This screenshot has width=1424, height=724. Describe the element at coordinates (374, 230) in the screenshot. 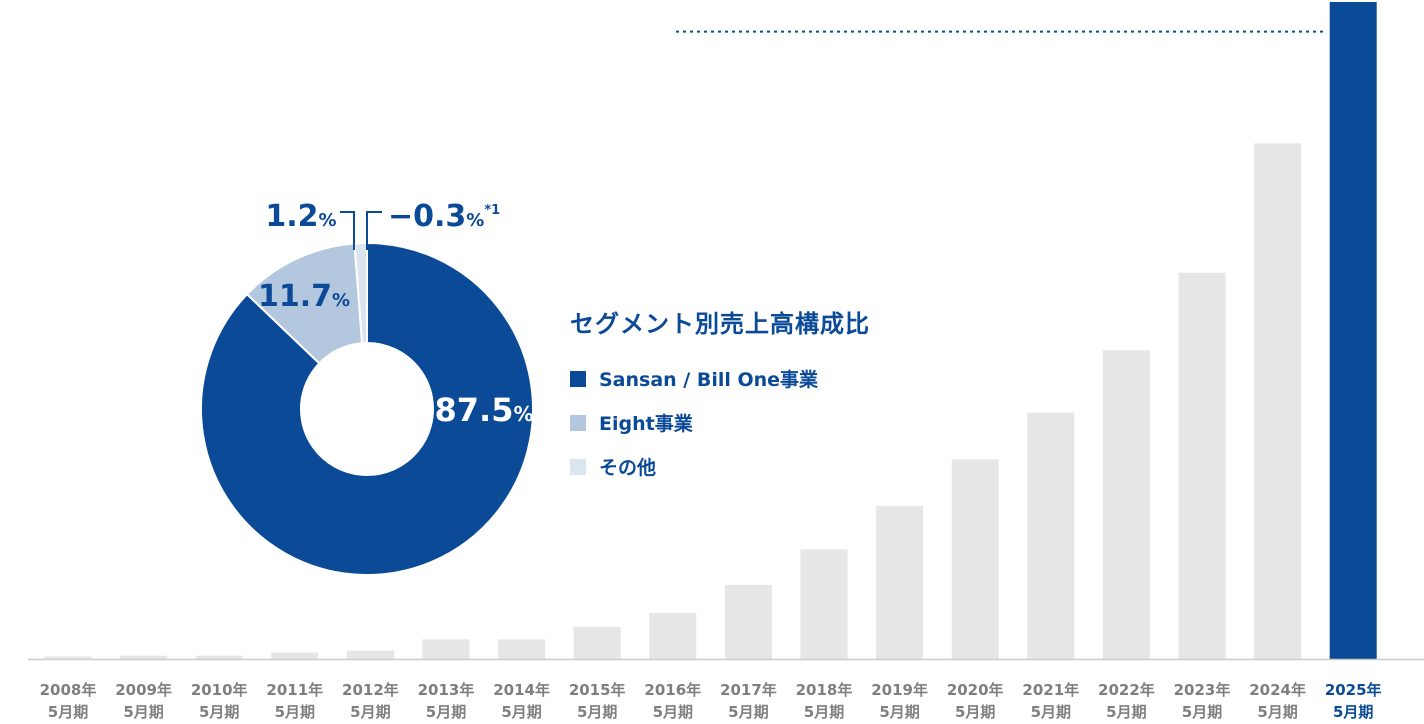

I see `leader-line-adjustment` at that location.